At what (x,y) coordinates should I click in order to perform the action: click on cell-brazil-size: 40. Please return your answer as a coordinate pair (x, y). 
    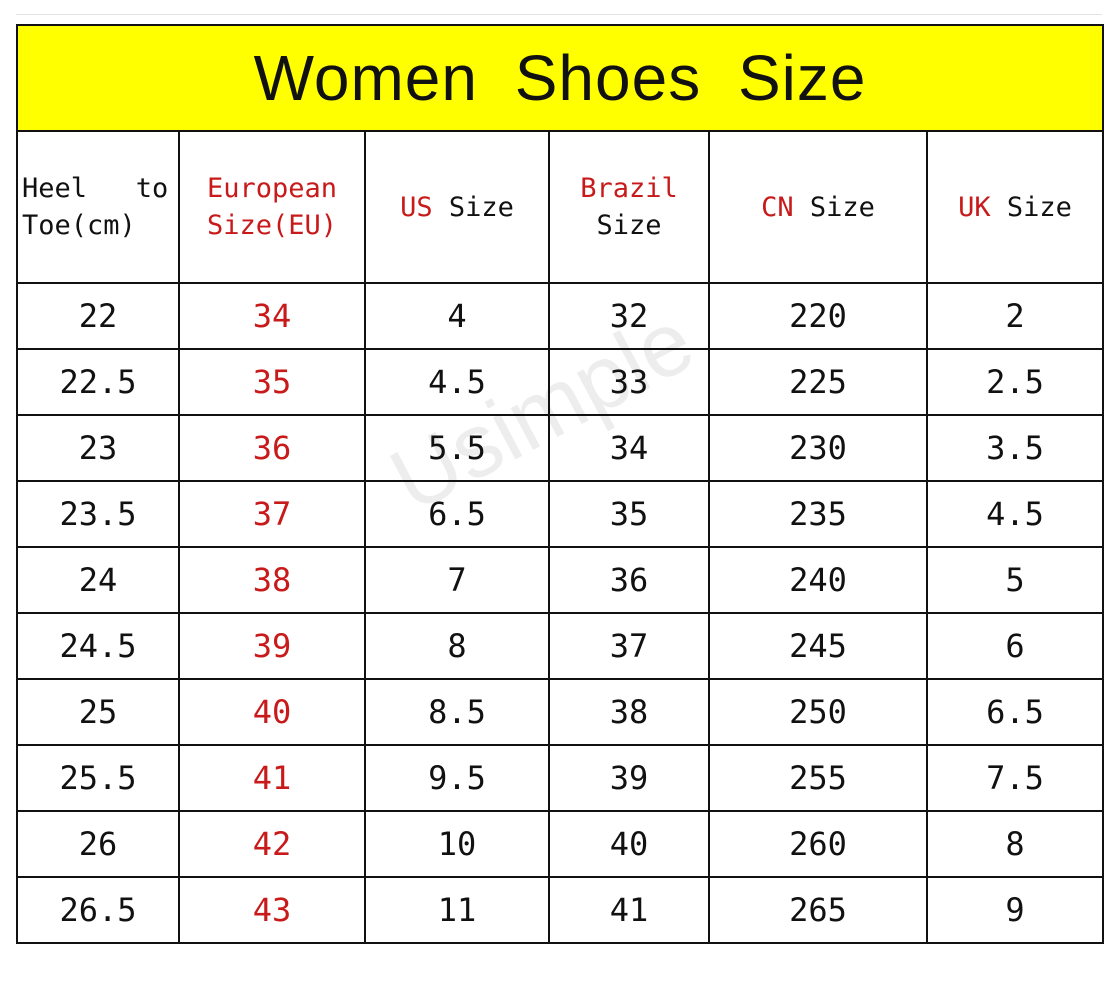
    Looking at the image, I should click on (629, 844).